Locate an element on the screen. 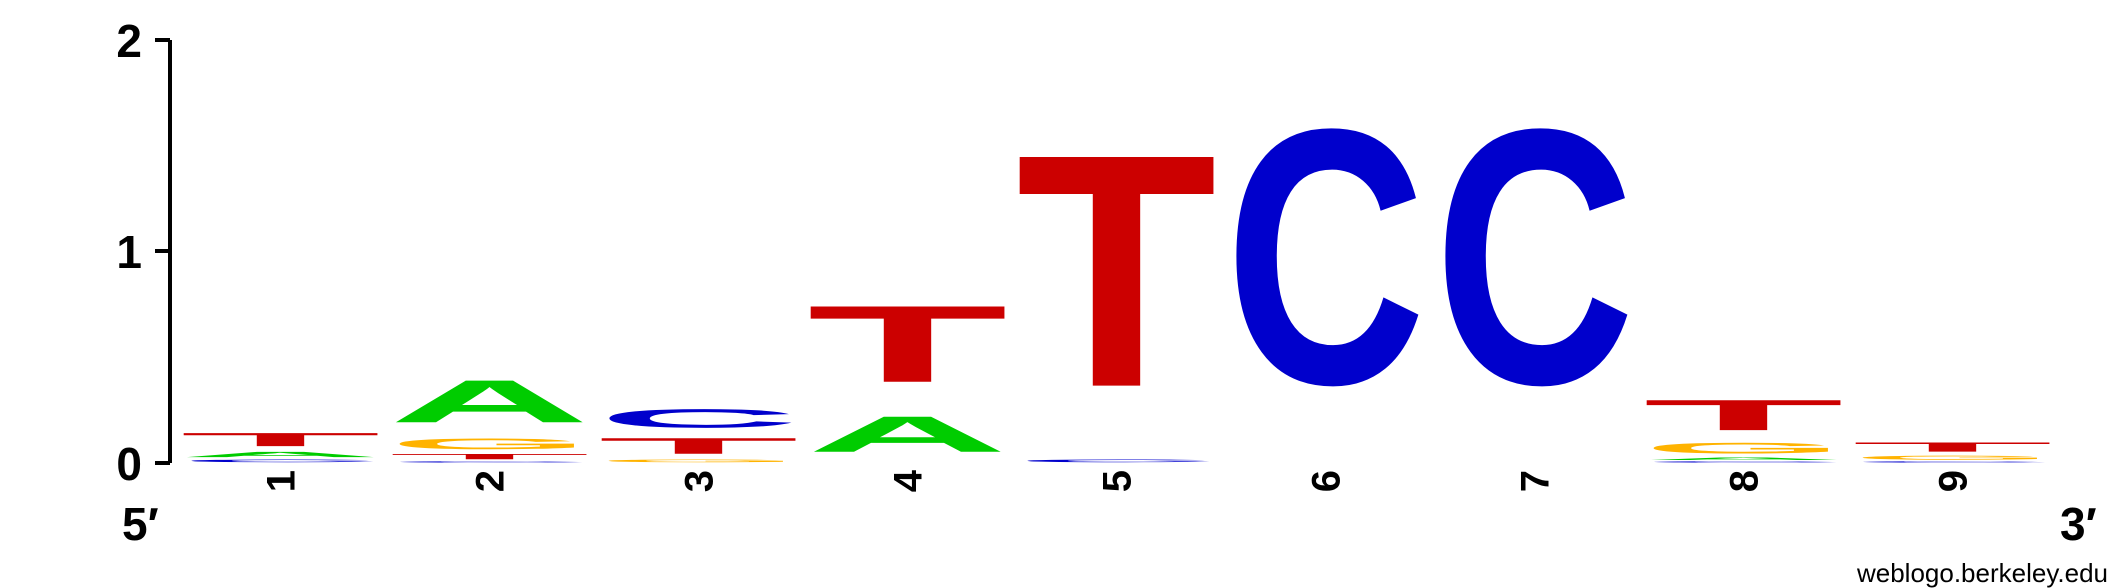 Image resolution: width=2125 pixels, height=588 pixels. y-tick-label-2: 2 is located at coordinates (129, 41).